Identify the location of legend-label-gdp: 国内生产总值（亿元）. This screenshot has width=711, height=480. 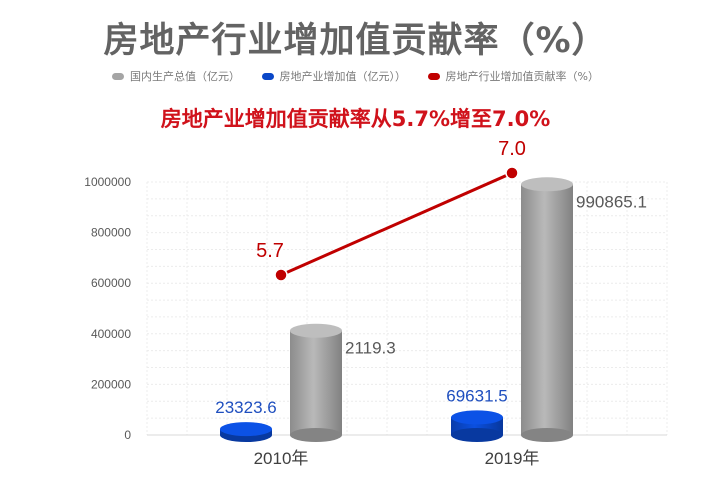
(185, 76).